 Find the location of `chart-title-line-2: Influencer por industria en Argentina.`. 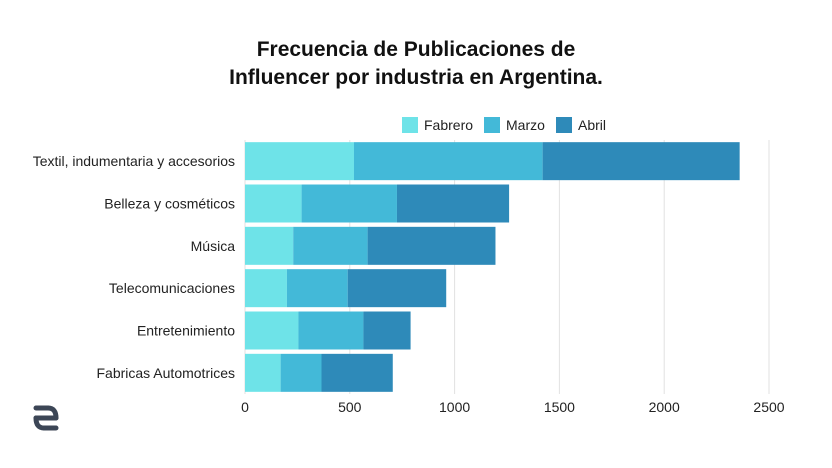

chart-title-line-2: Influencer por industria en Argentina. is located at coordinates (416, 77).